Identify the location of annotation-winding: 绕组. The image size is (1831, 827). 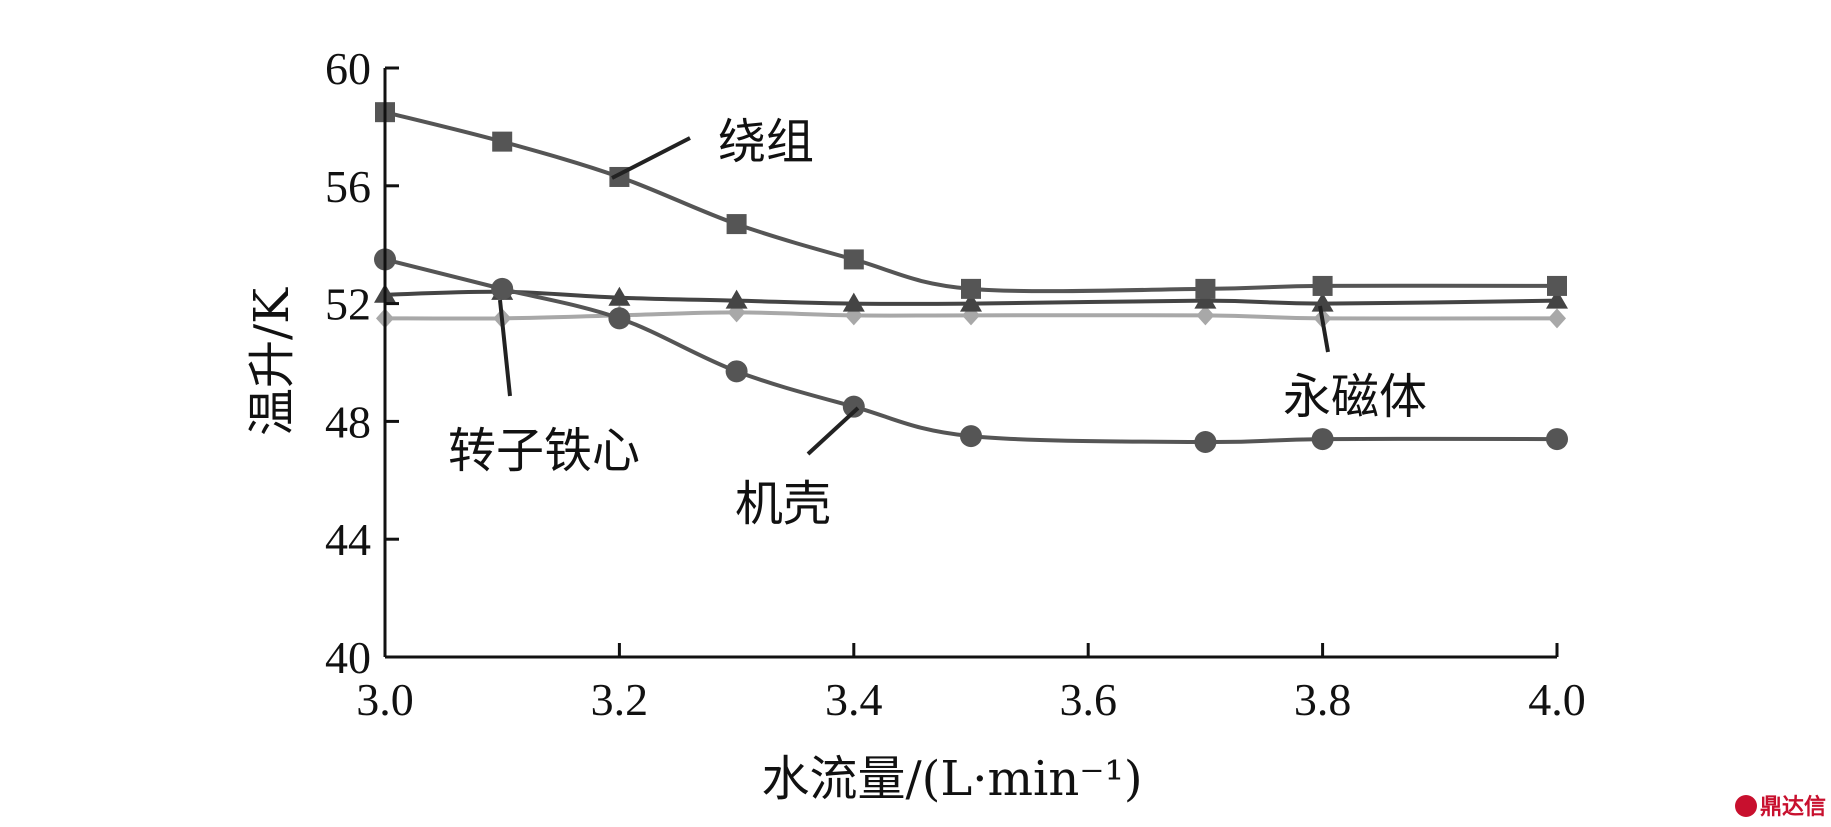
(766, 142).